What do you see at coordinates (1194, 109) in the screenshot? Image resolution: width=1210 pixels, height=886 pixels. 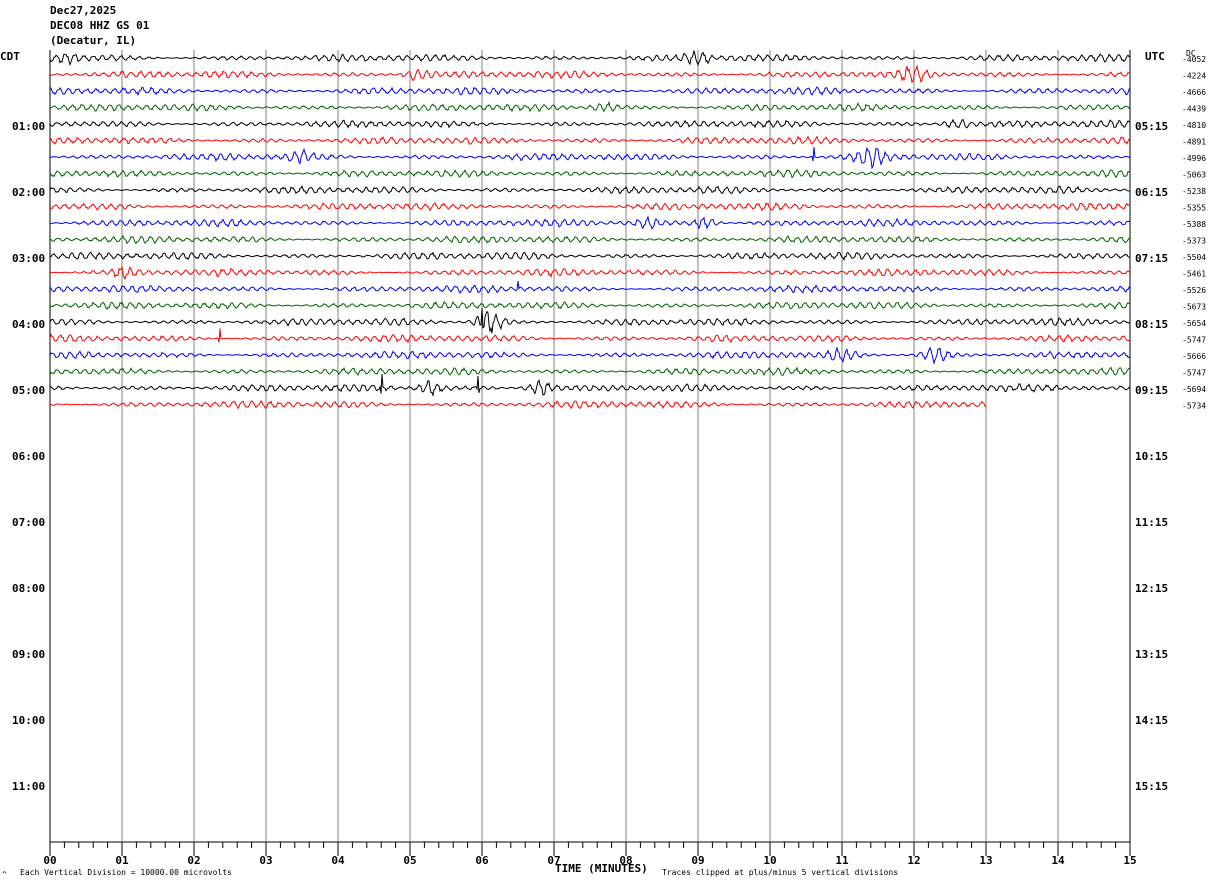 I see `dc-offset-label: -4439` at bounding box center [1194, 109].